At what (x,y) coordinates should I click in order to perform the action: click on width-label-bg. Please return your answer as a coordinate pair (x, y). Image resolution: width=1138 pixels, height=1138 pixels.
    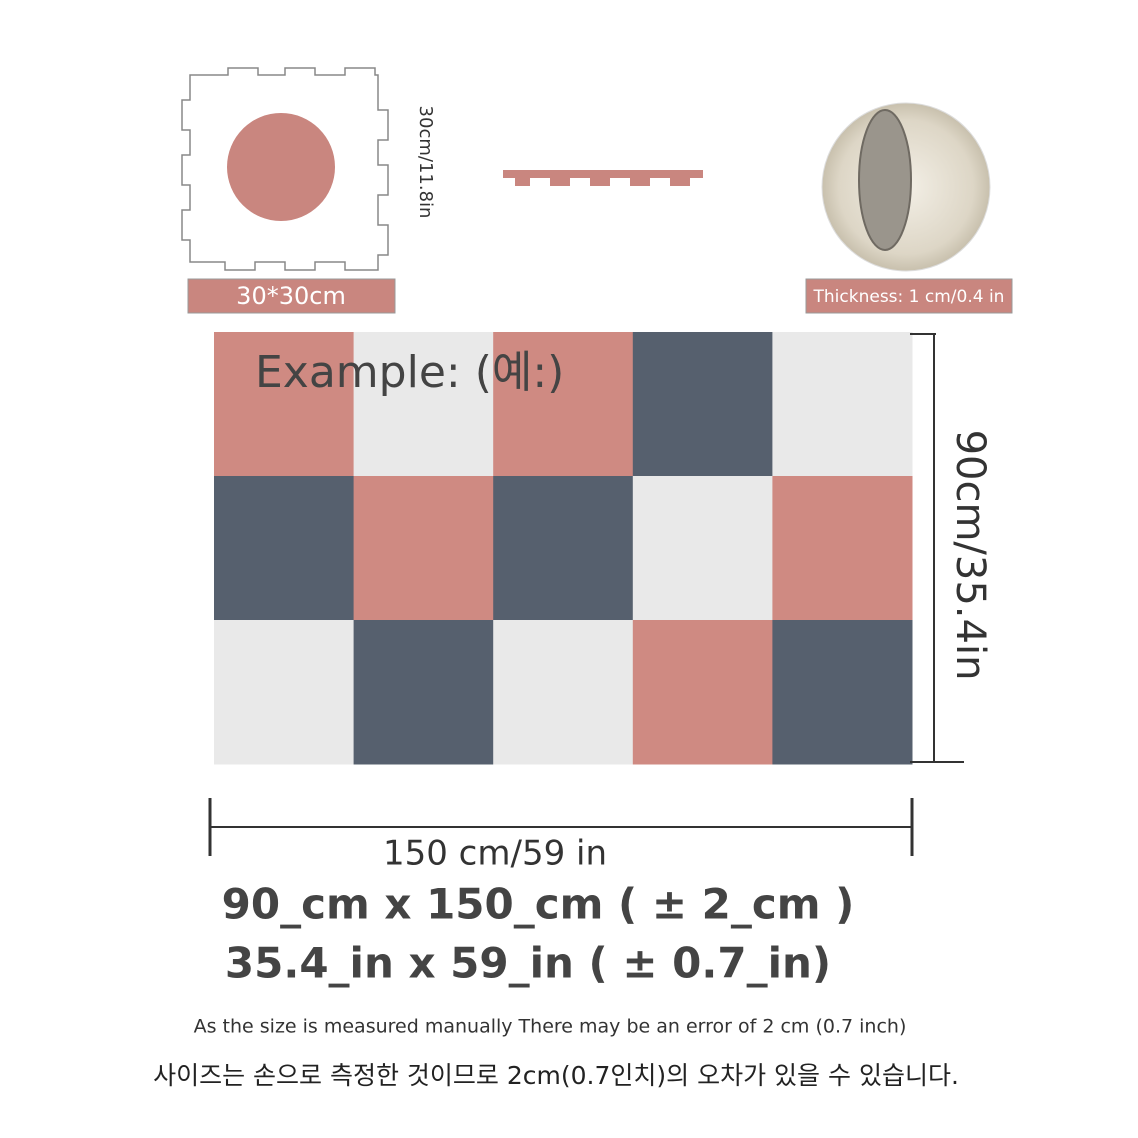
    Looking at the image, I should click on (492, 854).